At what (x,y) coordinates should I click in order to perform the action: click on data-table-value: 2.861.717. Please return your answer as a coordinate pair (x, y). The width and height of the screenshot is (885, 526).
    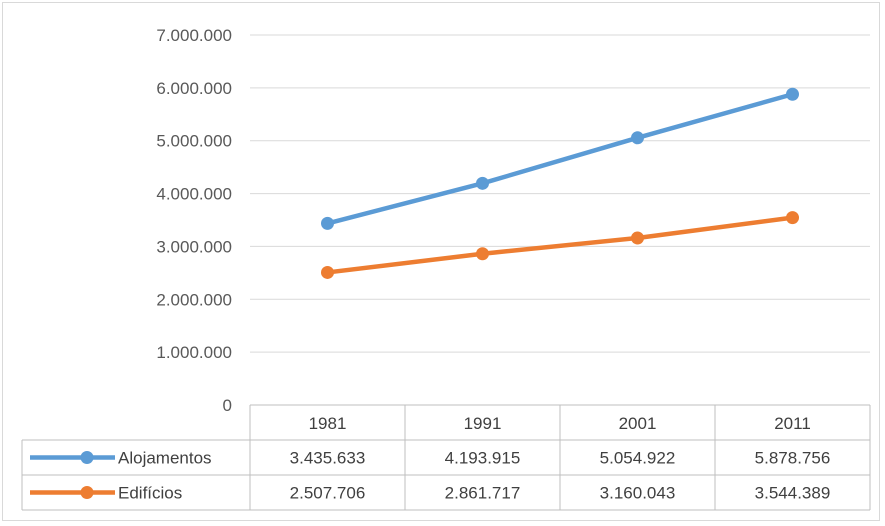
    Looking at the image, I should click on (483, 493).